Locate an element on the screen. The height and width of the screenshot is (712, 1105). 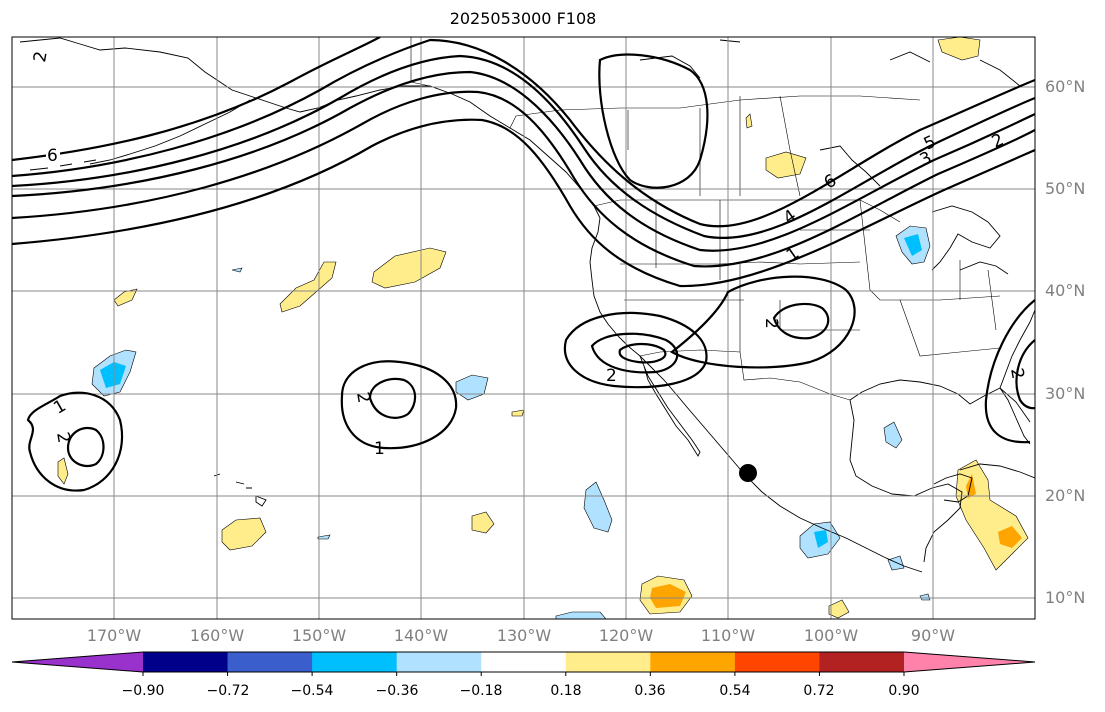
colorbar-extend-high is located at coordinates (969, 662).